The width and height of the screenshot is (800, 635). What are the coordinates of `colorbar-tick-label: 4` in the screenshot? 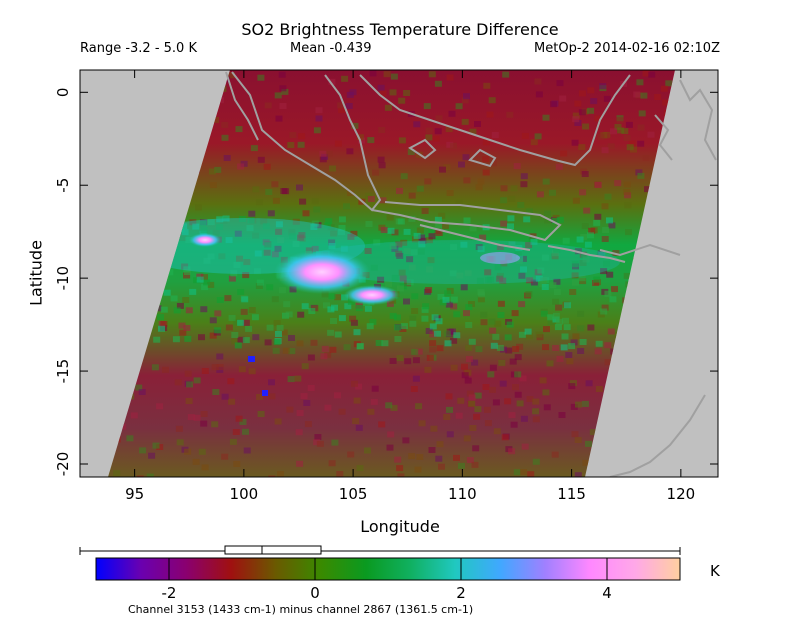 It's located at (607, 593).